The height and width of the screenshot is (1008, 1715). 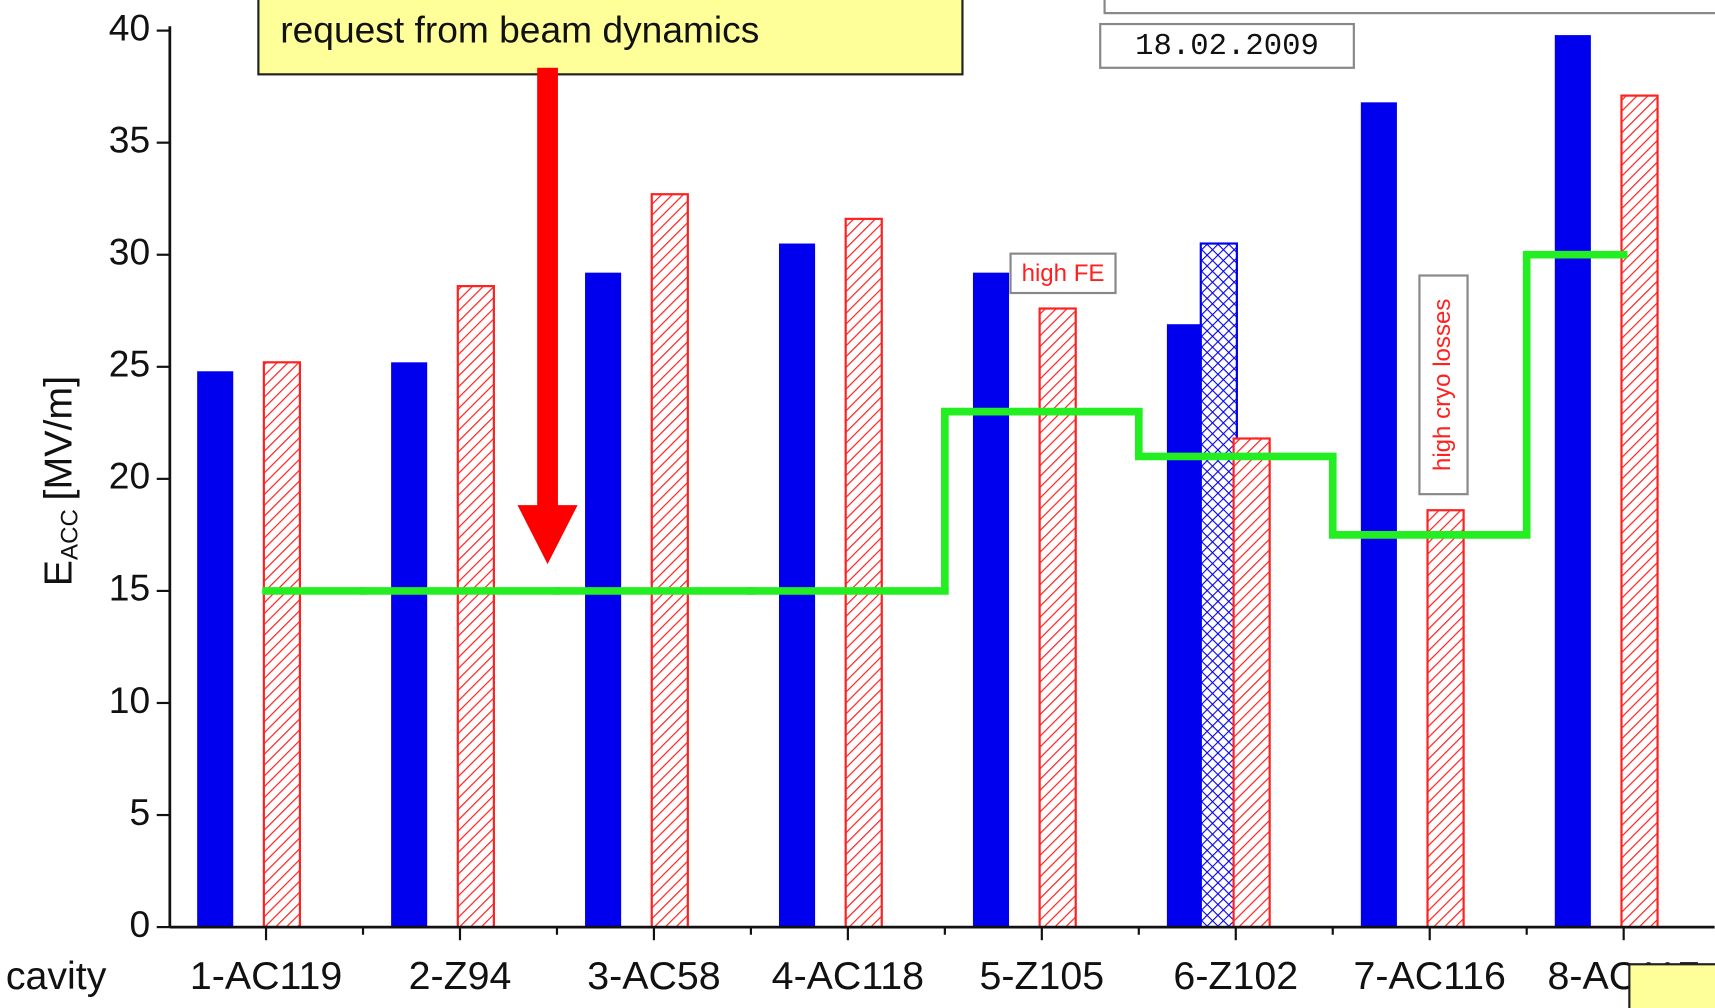 I want to click on date-box, so click(x=1227, y=45).